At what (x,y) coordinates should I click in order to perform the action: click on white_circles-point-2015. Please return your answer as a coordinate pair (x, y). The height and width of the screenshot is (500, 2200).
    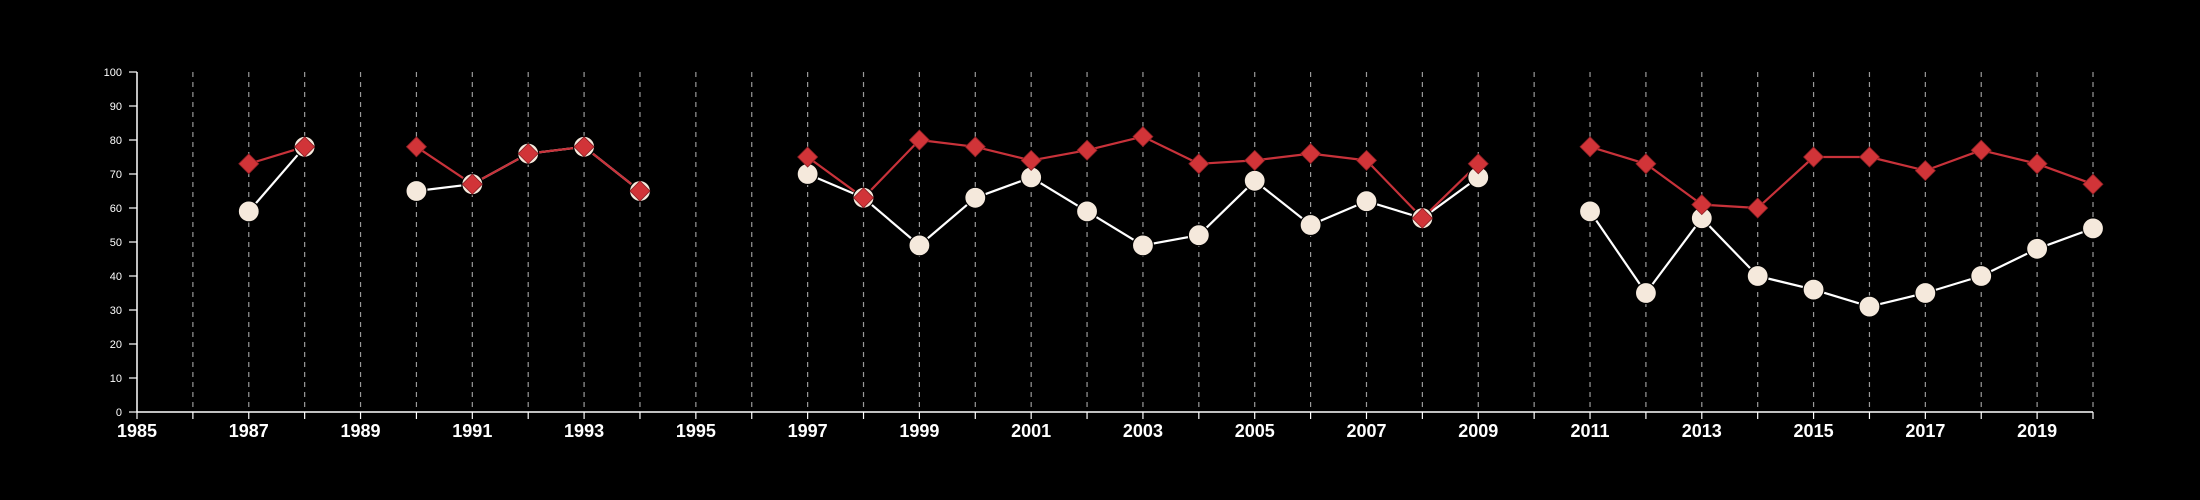
    Looking at the image, I should click on (1813, 289).